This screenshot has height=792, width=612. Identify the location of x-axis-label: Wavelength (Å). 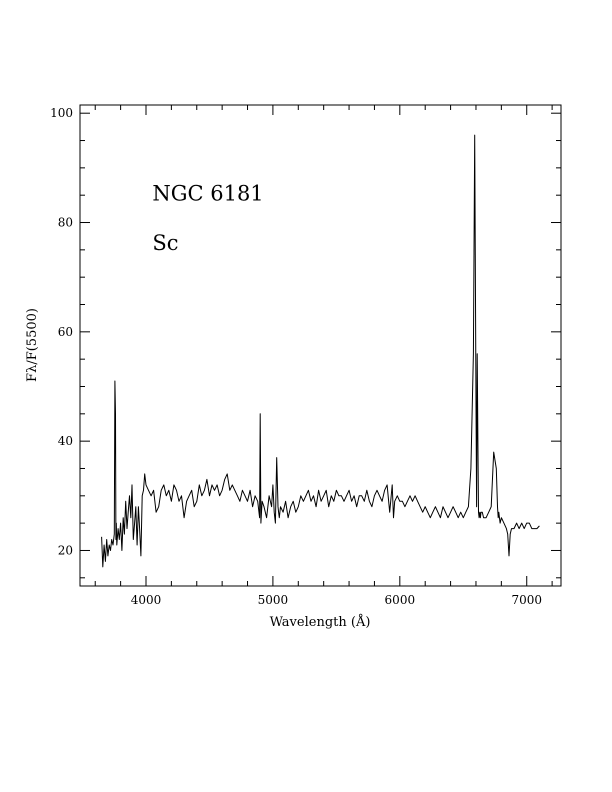
(320, 622).